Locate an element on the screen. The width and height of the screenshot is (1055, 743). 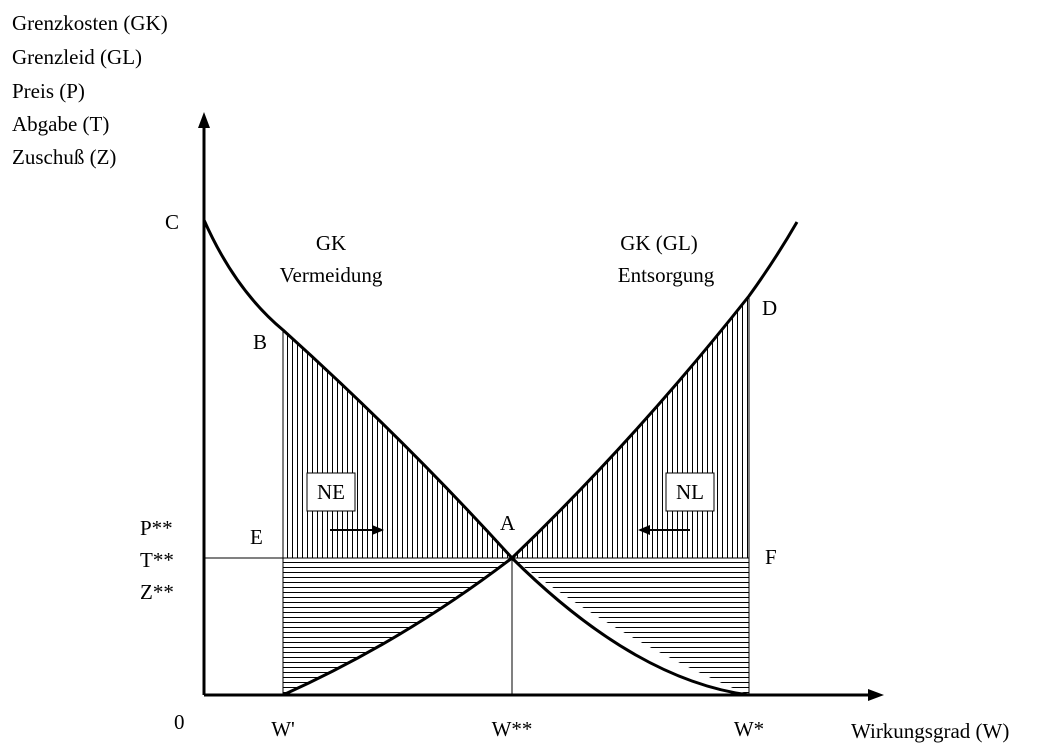
hatch-left-lower-area is located at coordinates (397, 626).